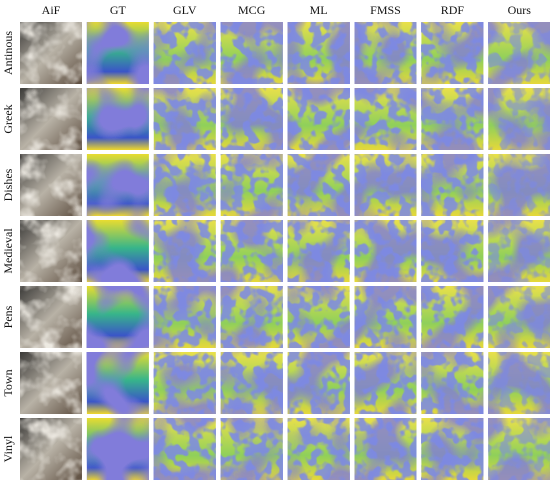 Image resolution: width=550 pixels, height=487 pixels. I want to click on row-label: Medieval, so click(8, 251).